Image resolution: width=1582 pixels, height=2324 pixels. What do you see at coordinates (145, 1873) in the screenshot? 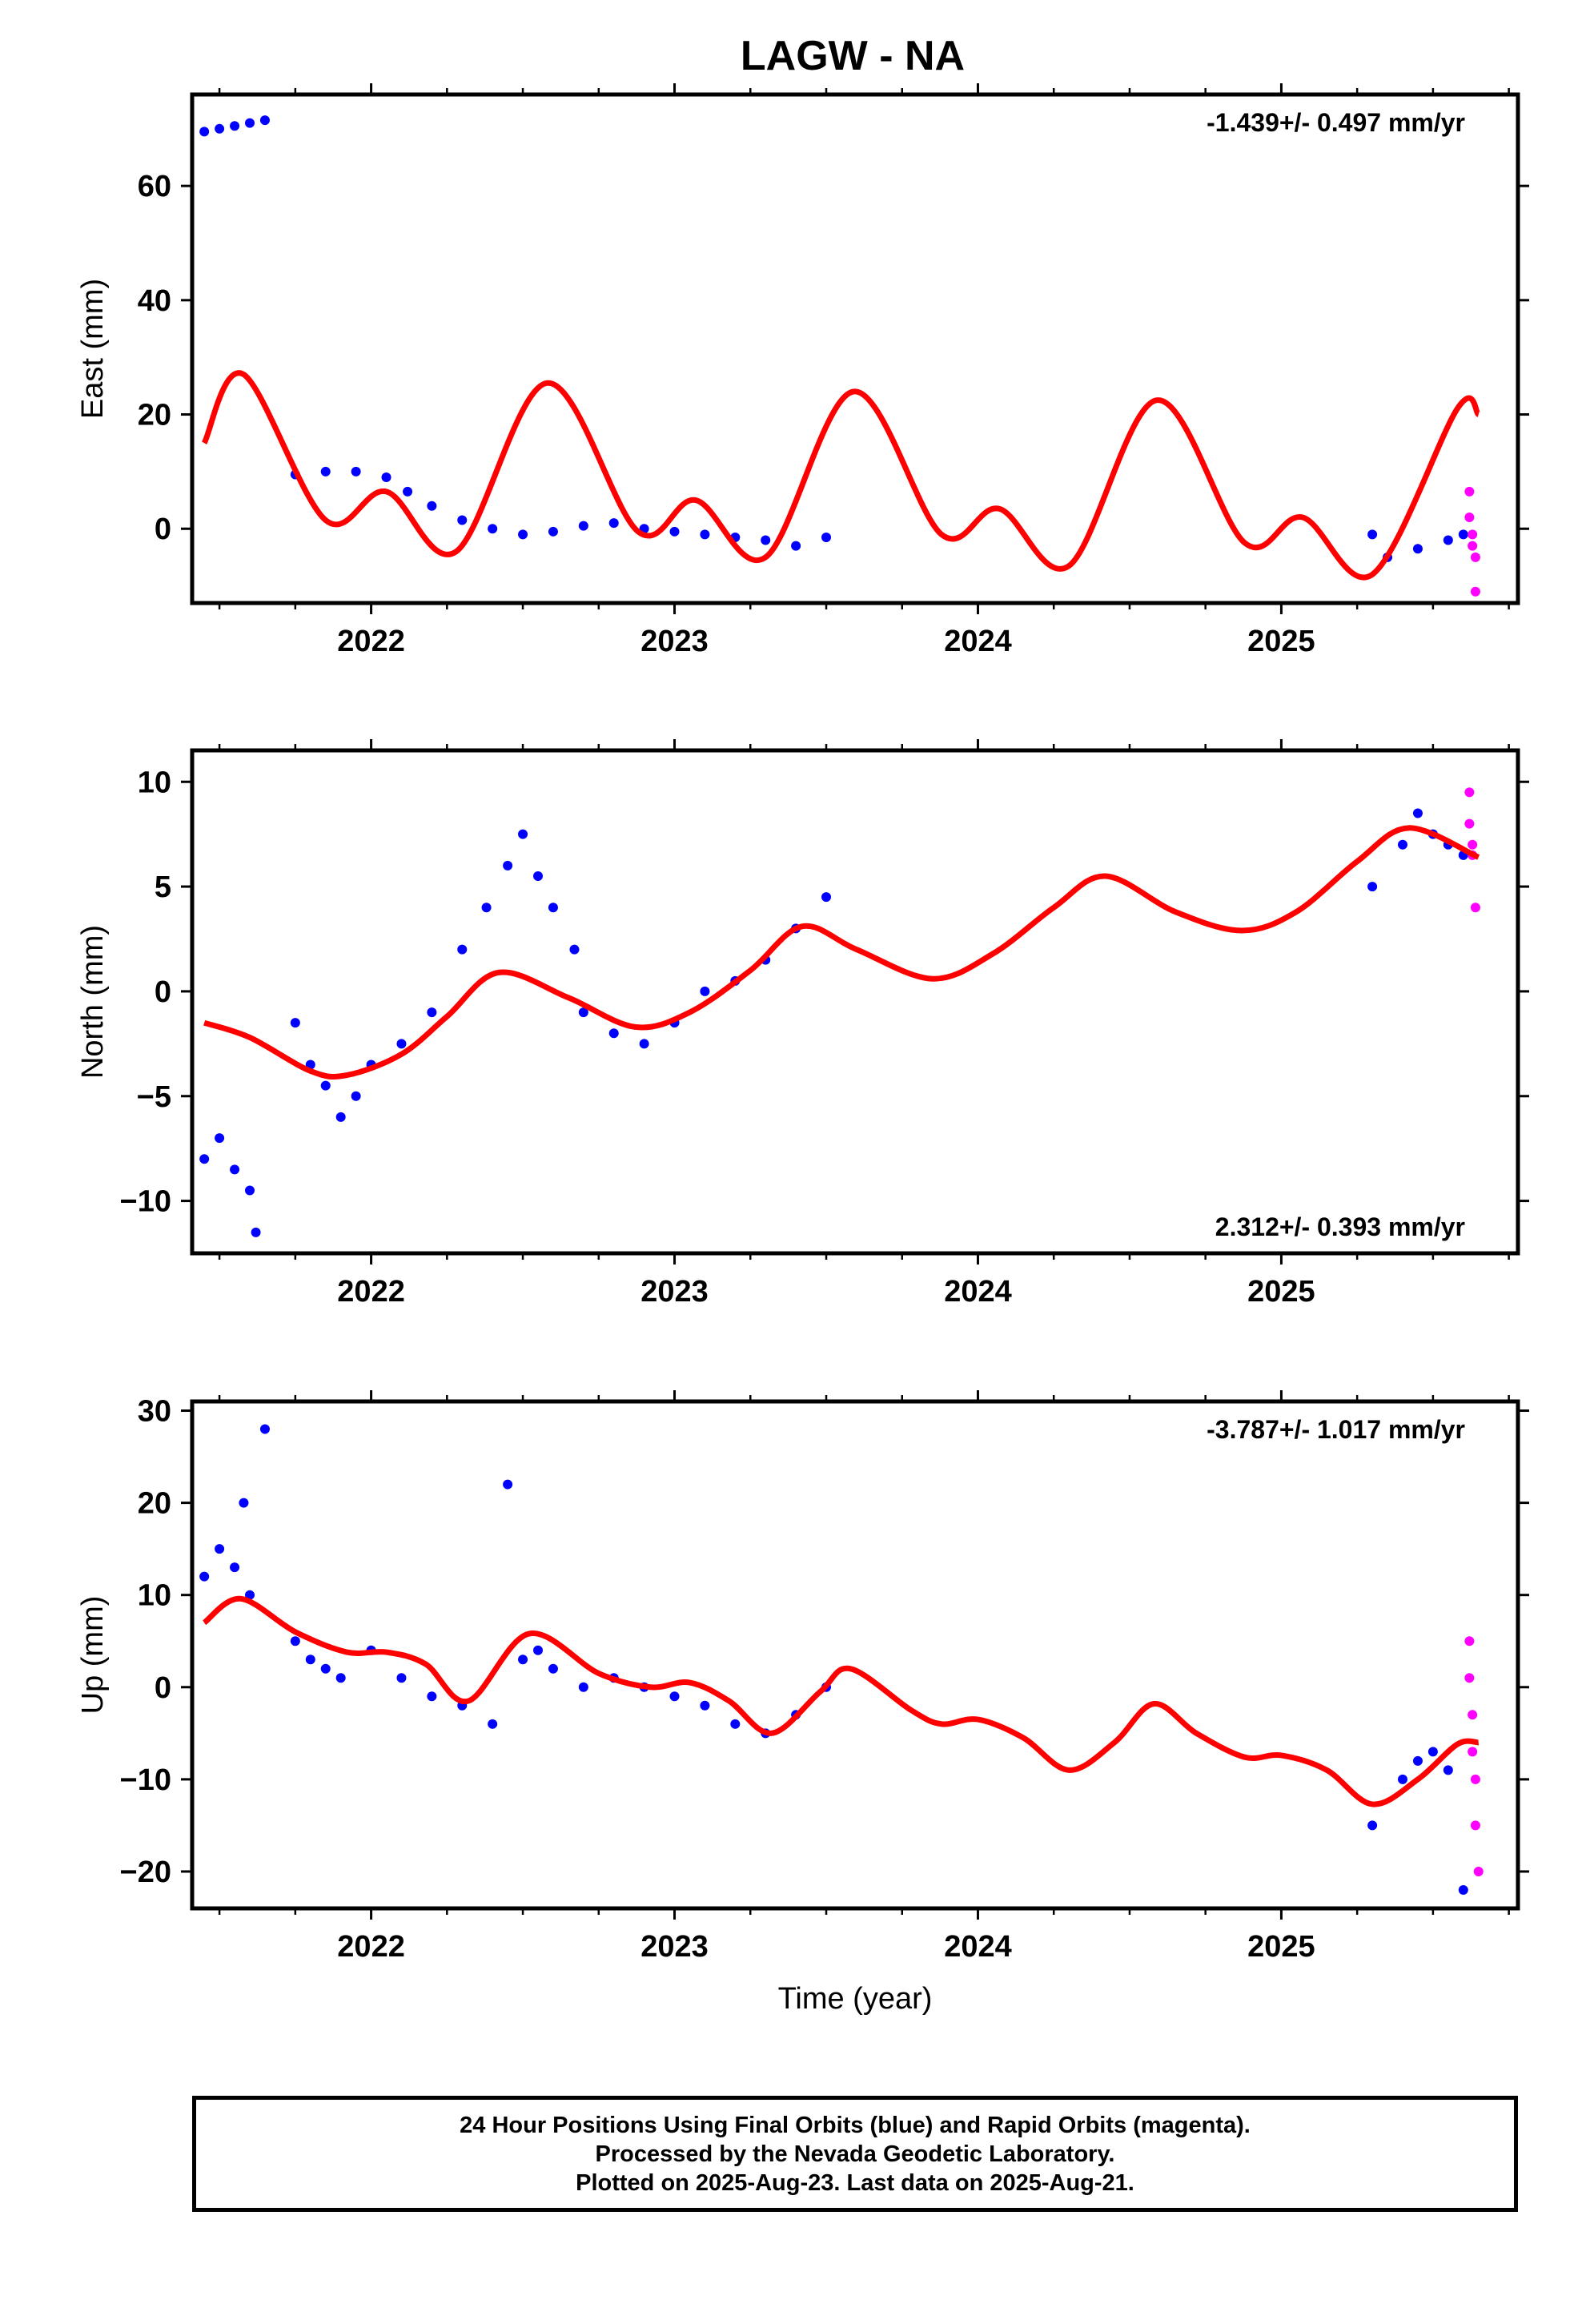
I see `y-tick-label: −20` at bounding box center [145, 1873].